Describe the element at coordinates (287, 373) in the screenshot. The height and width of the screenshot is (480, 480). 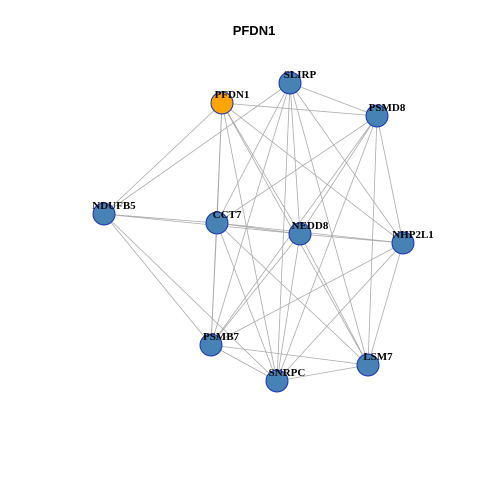
I see `node-label: SNRPC` at that location.